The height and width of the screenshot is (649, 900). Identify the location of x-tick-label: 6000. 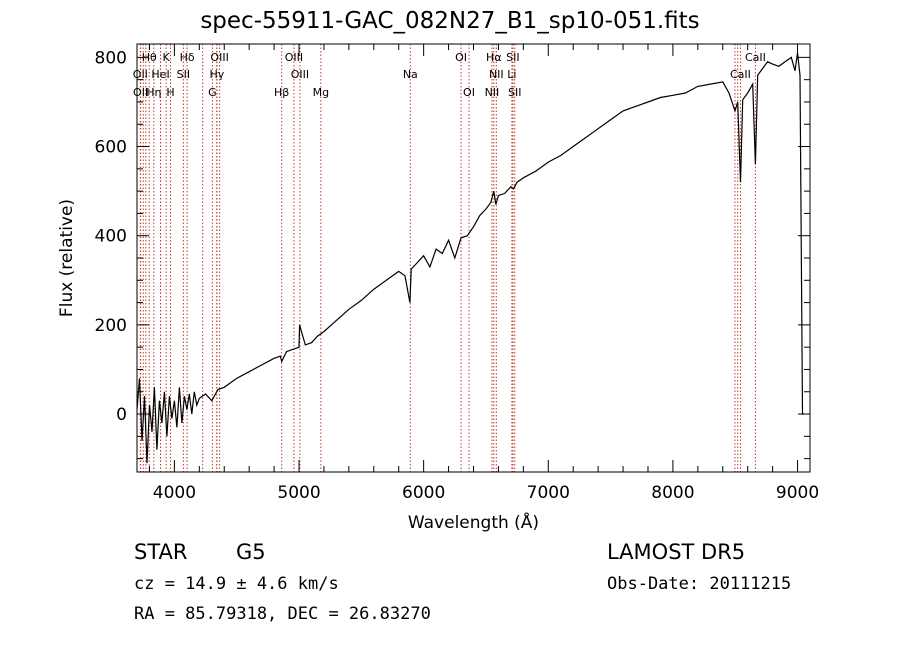
(423, 493).